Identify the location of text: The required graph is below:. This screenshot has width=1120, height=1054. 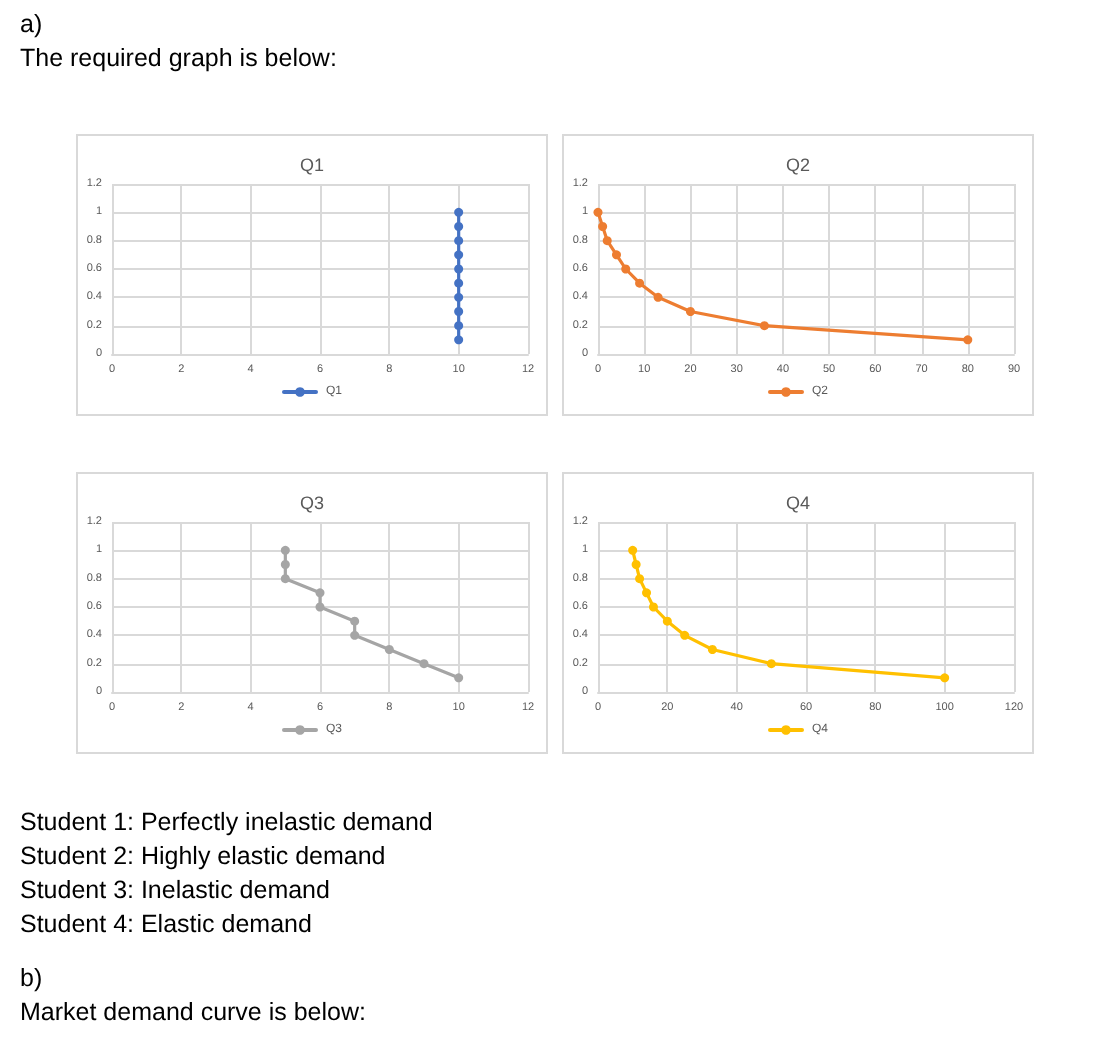
(179, 59).